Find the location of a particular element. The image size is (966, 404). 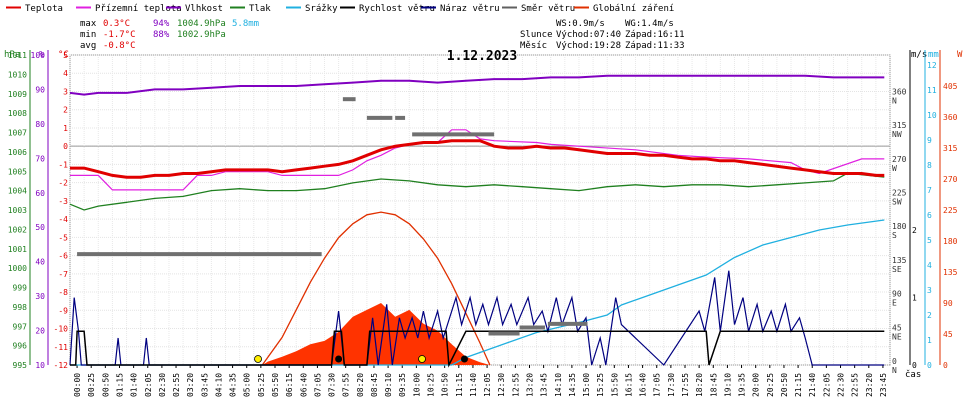

x-tick-label: 10:50 is located at coordinates (445, 385).